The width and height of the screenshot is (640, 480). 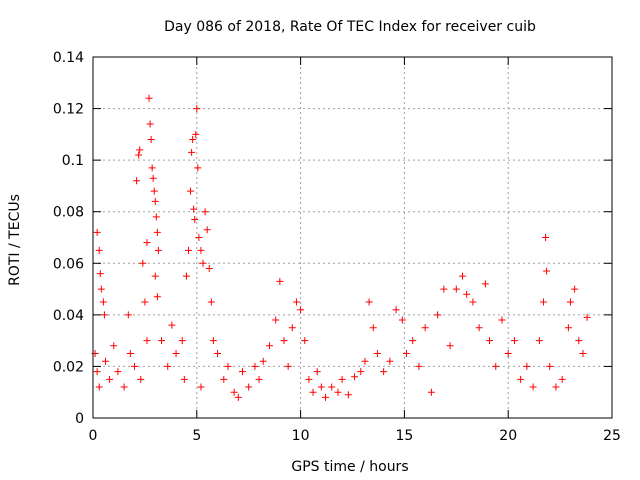 I want to click on x-axis-label: GPS time / hours, so click(x=349, y=467).